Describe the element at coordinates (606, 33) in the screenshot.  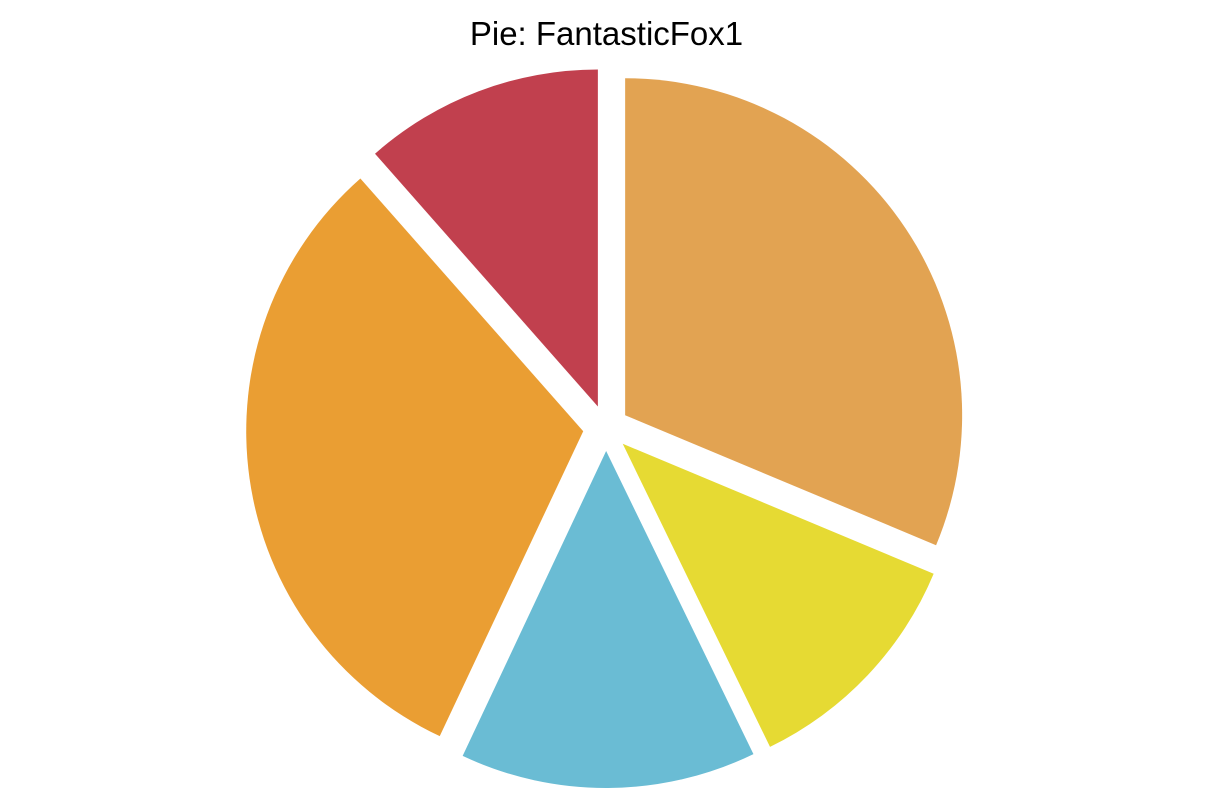
I see `chart-title: Pie: FantasticFox1` at that location.